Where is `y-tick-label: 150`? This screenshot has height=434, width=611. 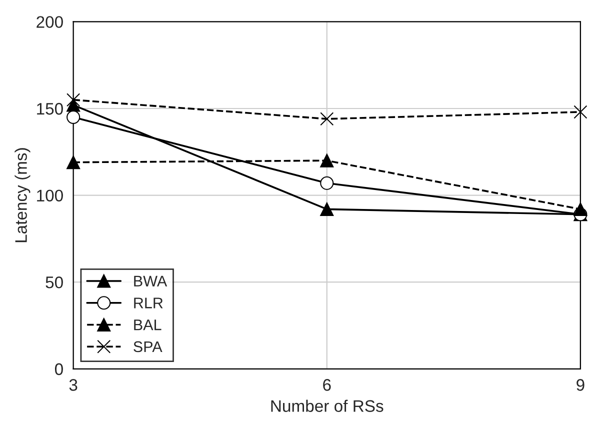 y-tick-label: 150 is located at coordinates (50, 108).